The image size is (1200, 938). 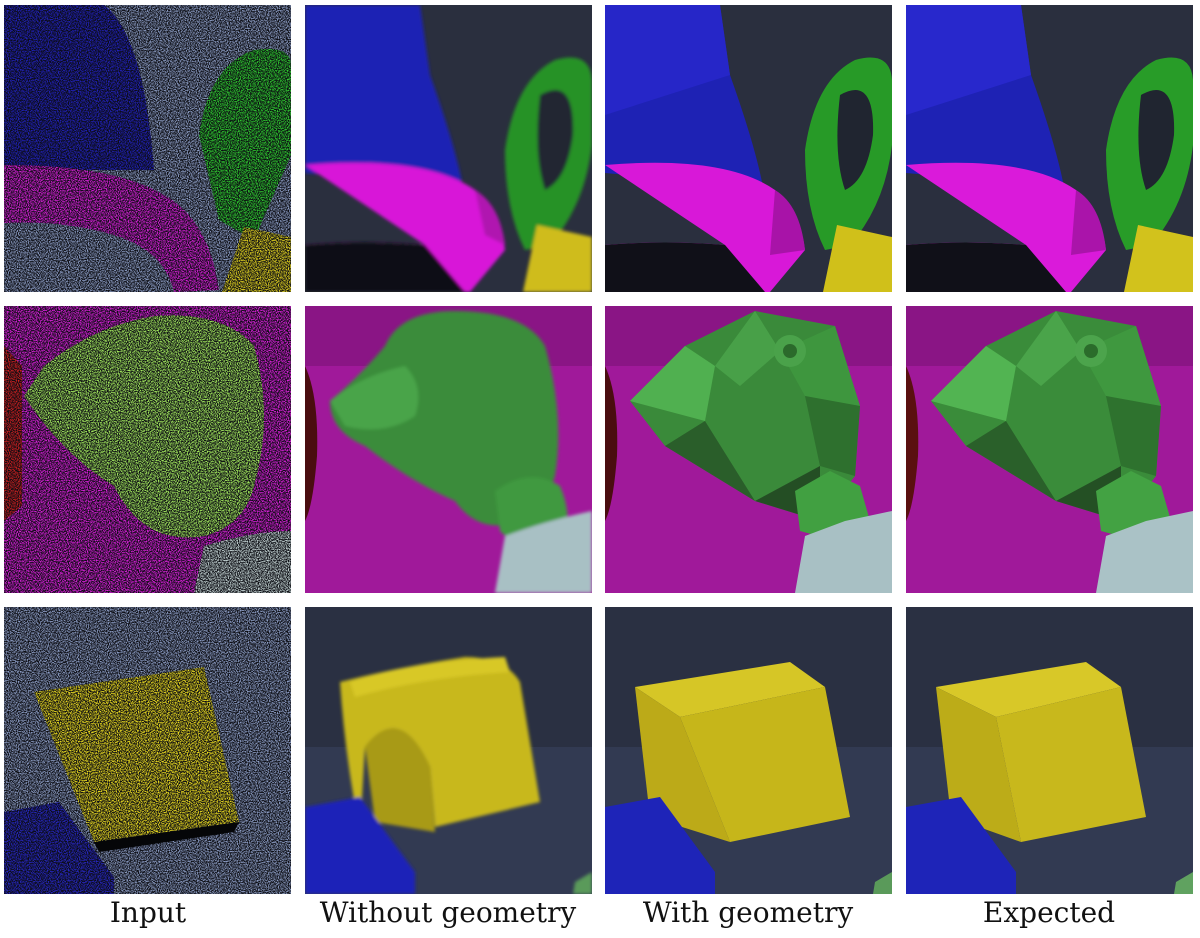 I want to click on row3-with-geometry-panel, so click(x=748, y=750).